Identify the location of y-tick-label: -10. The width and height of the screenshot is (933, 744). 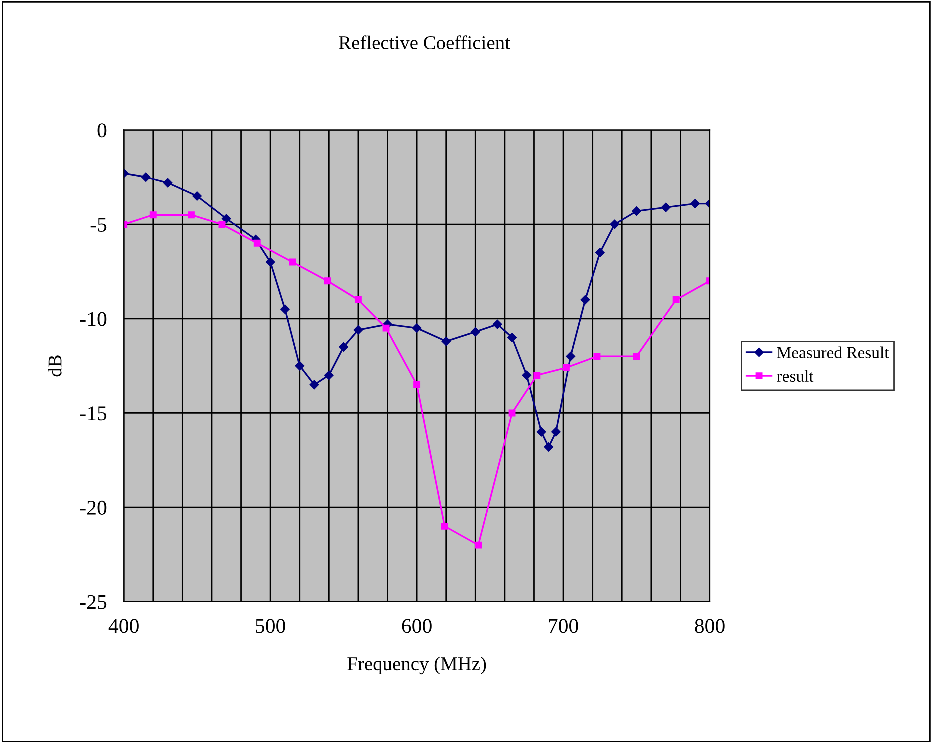
(93, 319).